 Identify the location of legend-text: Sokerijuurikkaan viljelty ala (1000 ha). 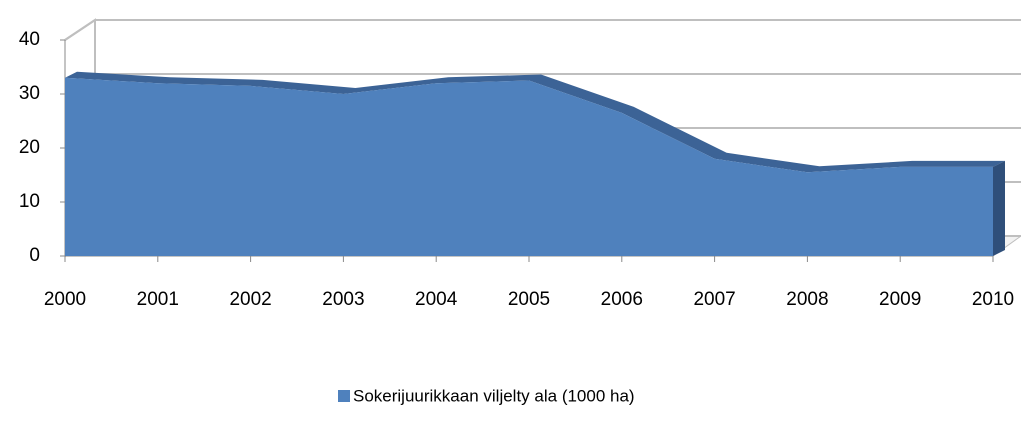
(494, 395).